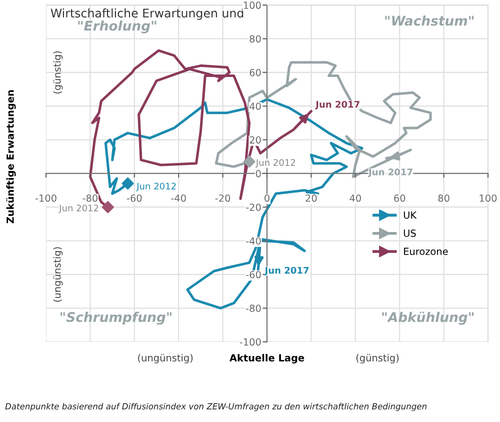 The image size is (500, 422). Describe the element at coordinates (428, 318) in the screenshot. I see `annotation: "Abkühlung"` at that location.